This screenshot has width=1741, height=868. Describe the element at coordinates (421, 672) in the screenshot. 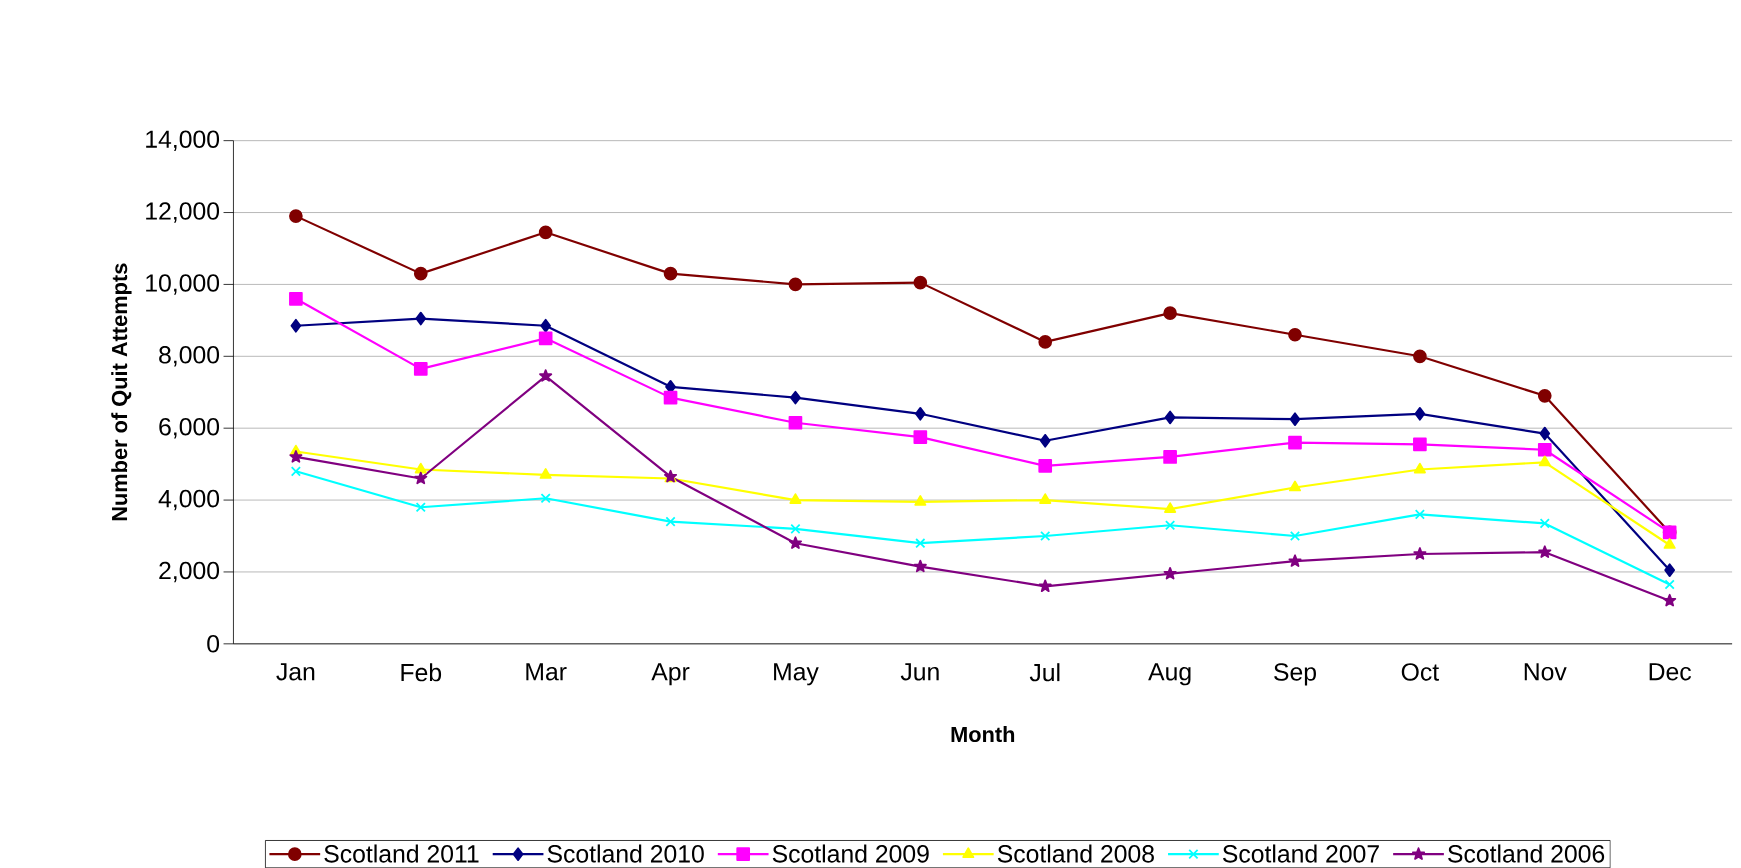

I see `x-tick-label: Feb` at that location.